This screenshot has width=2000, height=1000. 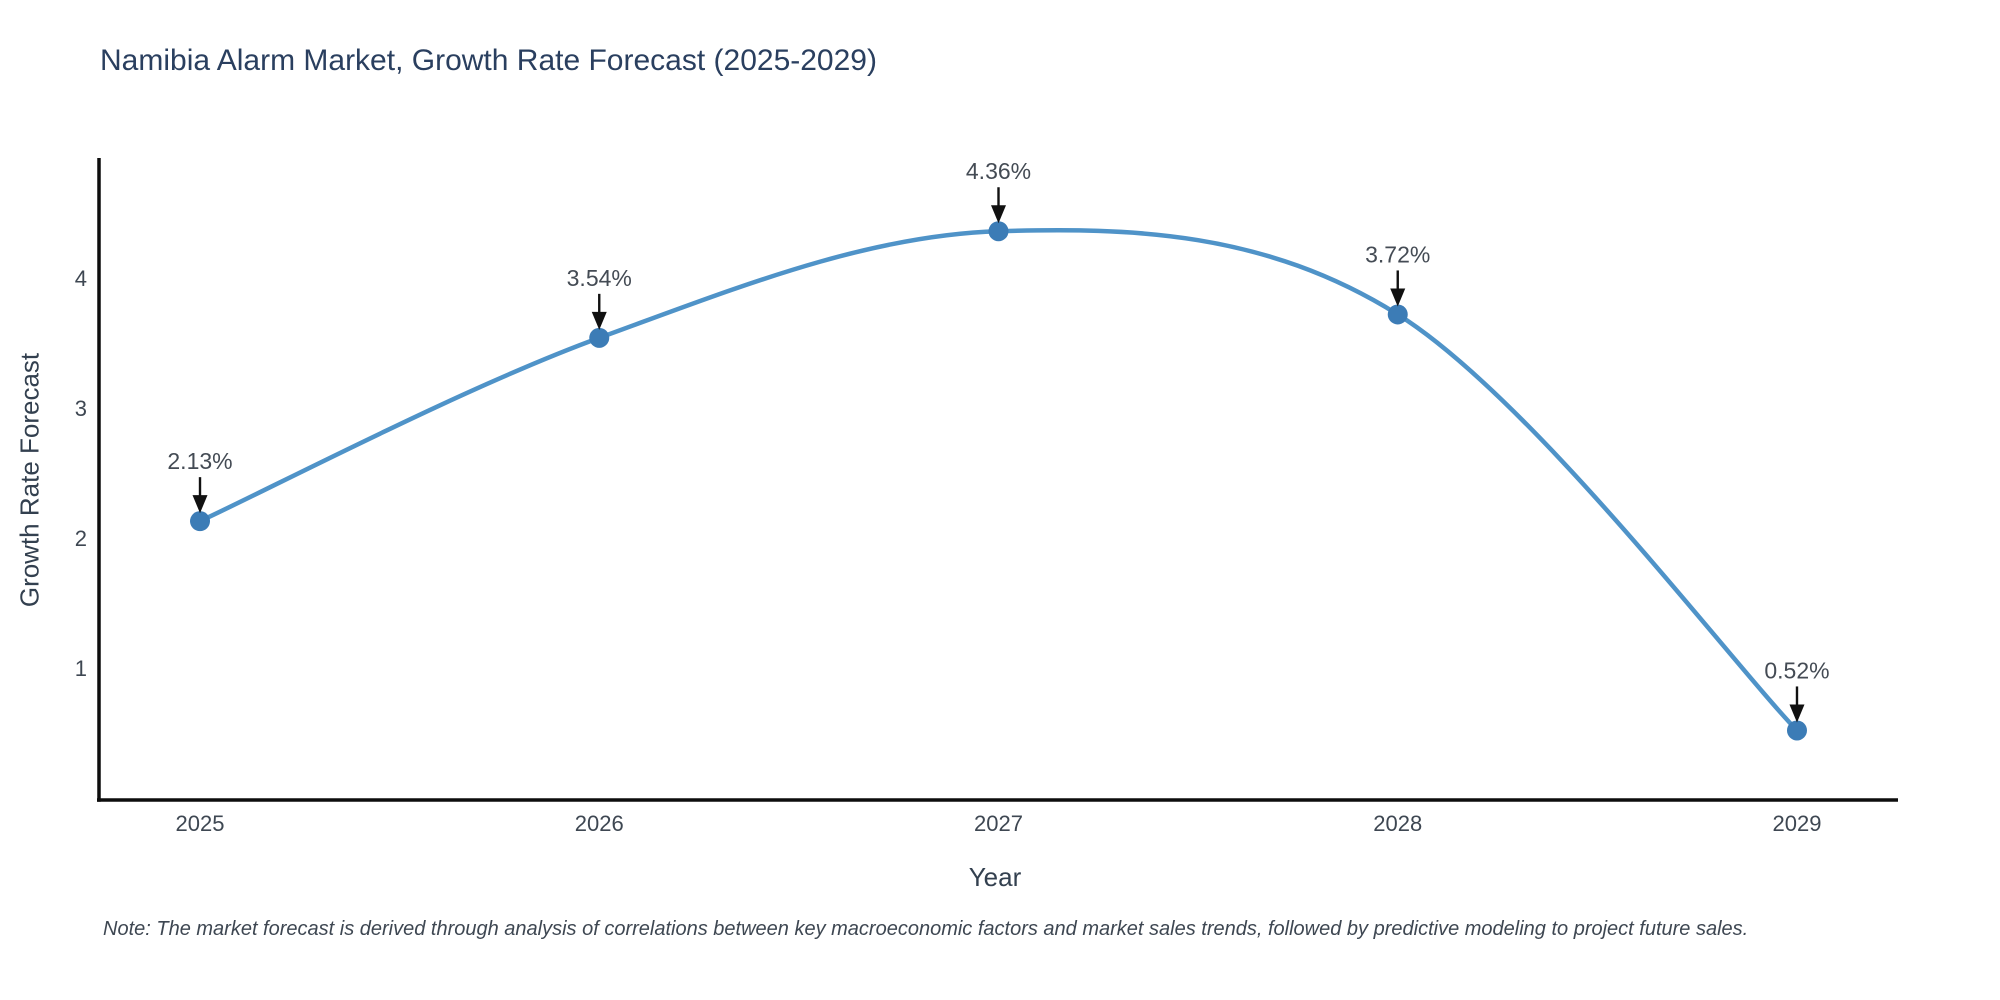 What do you see at coordinates (199, 461) in the screenshot?
I see `point-value-label: 2.13%` at bounding box center [199, 461].